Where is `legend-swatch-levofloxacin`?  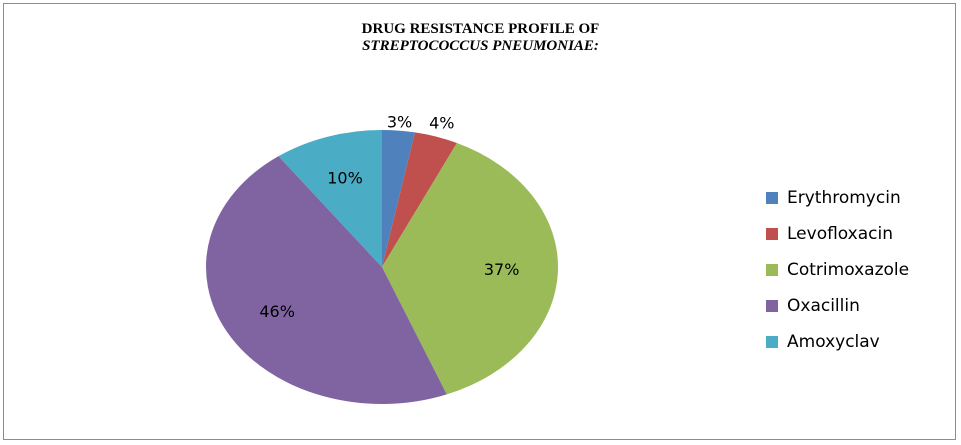 legend-swatch-levofloxacin is located at coordinates (772, 234).